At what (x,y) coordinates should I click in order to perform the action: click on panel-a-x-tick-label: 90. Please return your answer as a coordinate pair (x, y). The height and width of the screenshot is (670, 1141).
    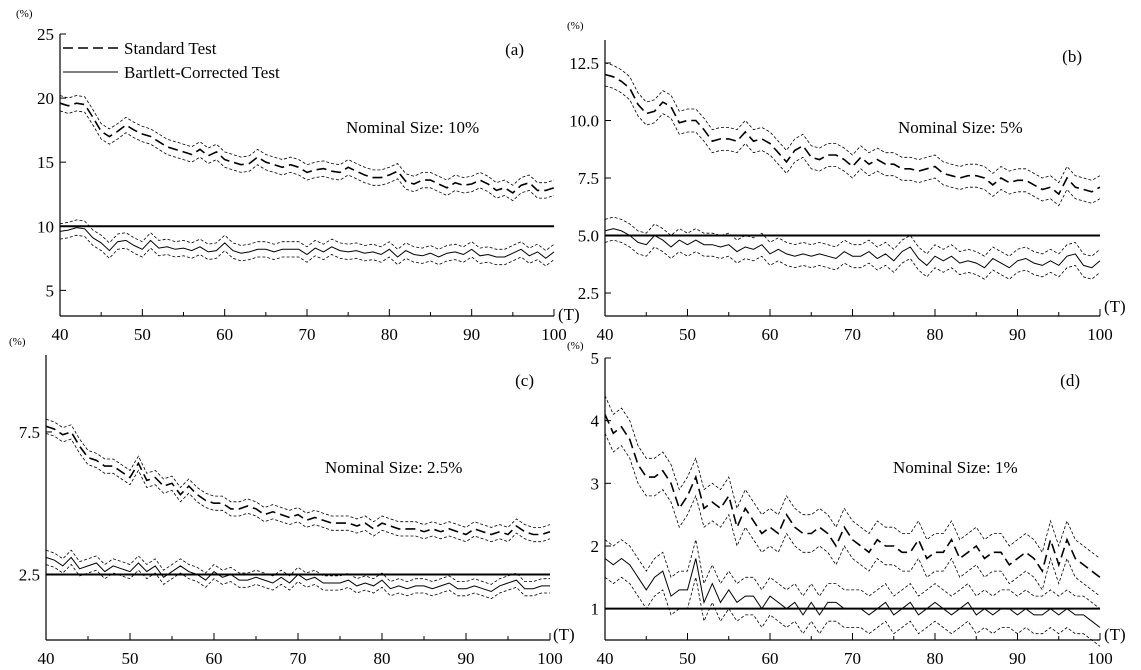
    Looking at the image, I should click on (471, 334).